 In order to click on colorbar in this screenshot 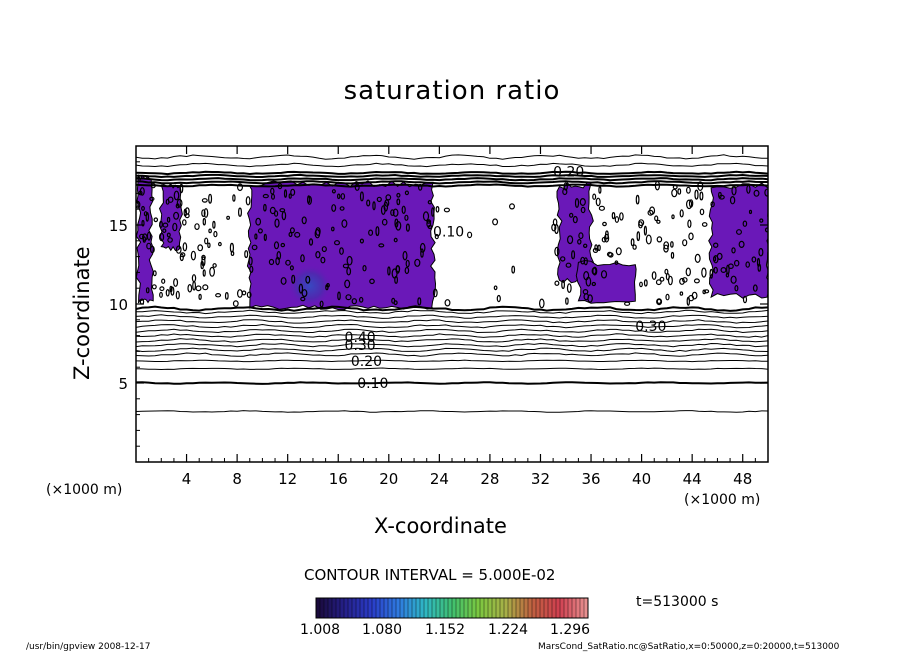, I will do `click(452, 608)`.